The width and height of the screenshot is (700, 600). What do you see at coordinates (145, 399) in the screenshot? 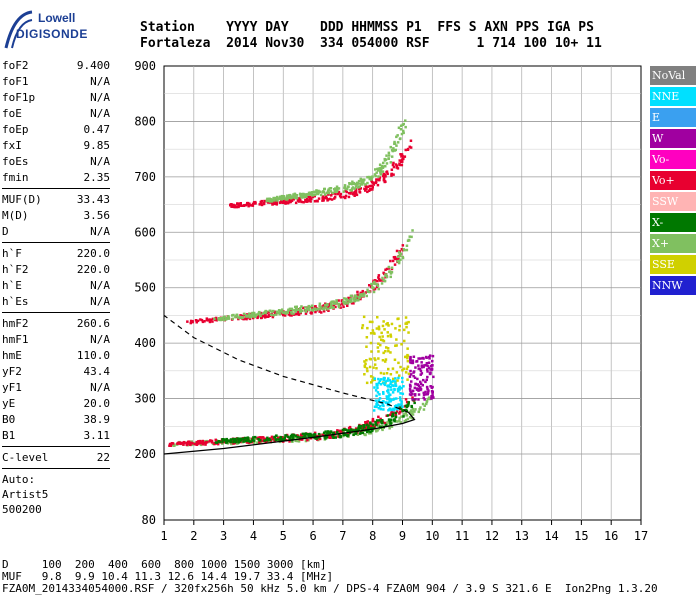
I see `y-tick-label: 300` at bounding box center [145, 399].